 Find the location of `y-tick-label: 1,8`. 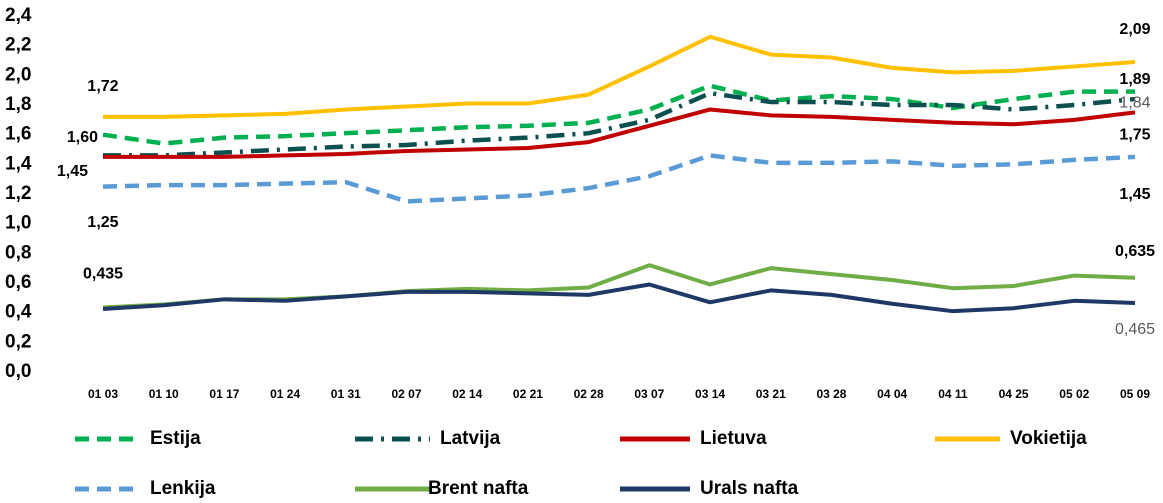

y-tick-label: 1,8 is located at coordinates (18, 104).